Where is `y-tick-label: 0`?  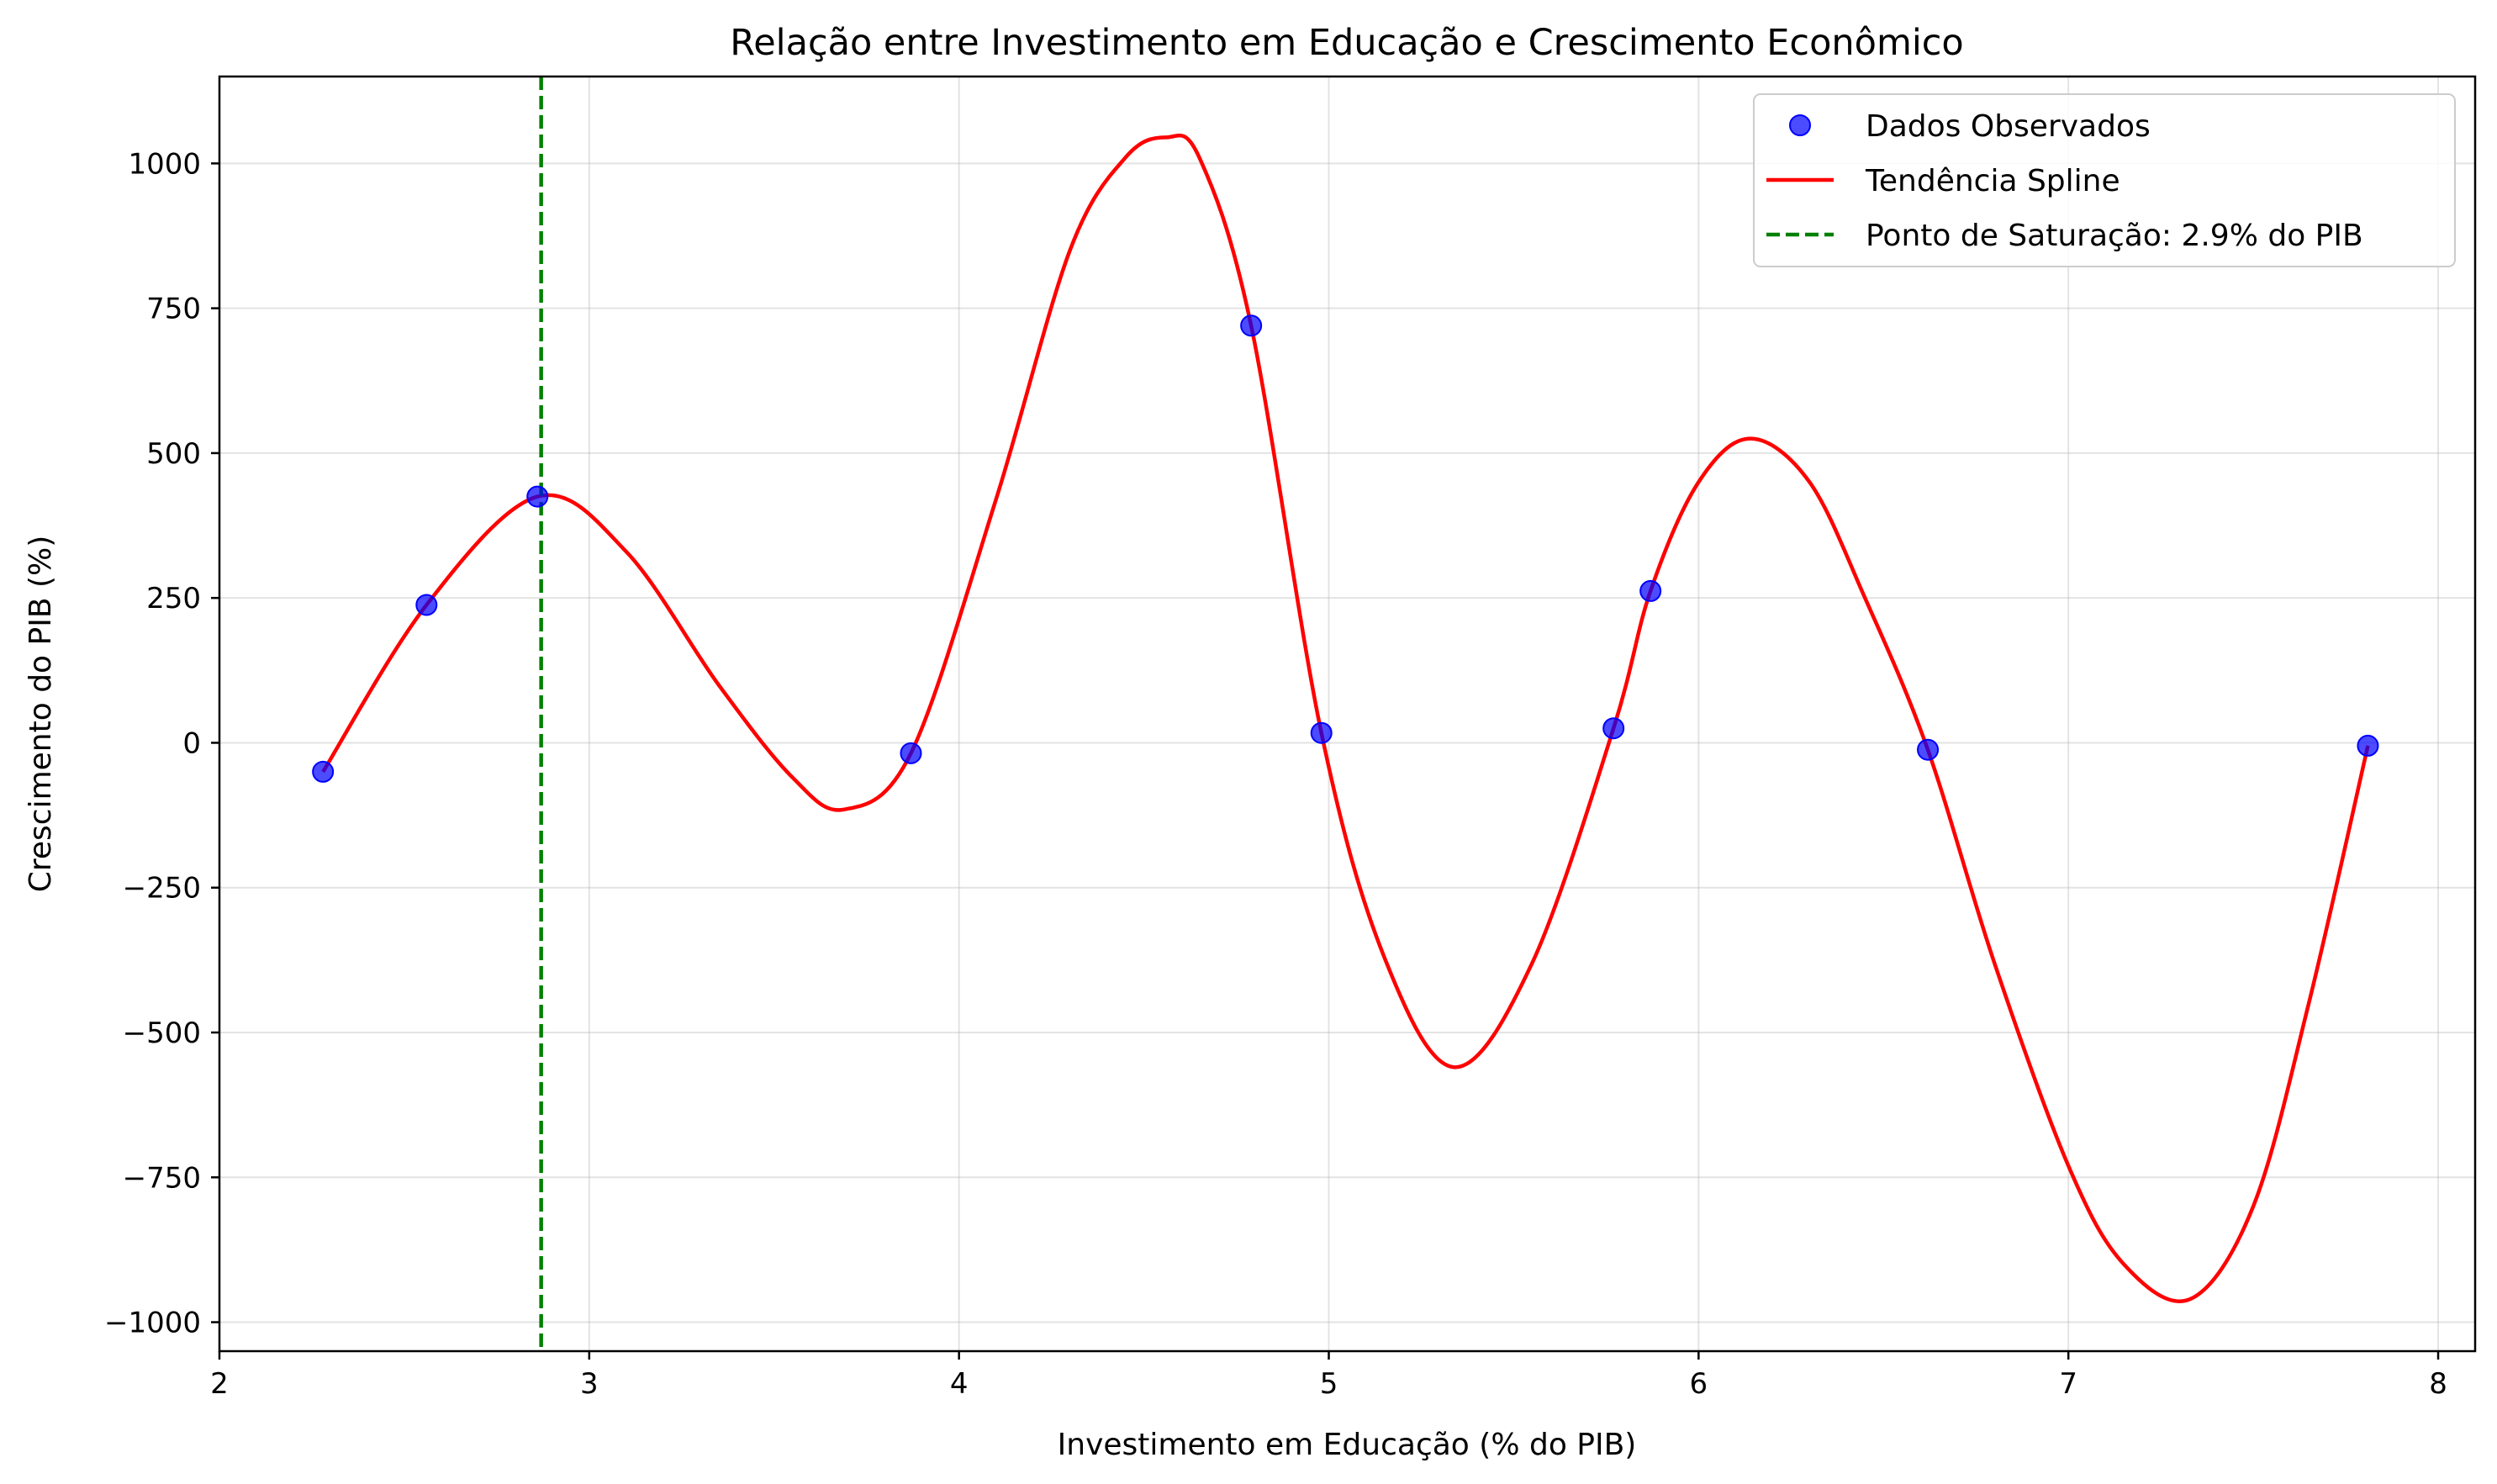
y-tick-label: 0 is located at coordinates (191, 743).